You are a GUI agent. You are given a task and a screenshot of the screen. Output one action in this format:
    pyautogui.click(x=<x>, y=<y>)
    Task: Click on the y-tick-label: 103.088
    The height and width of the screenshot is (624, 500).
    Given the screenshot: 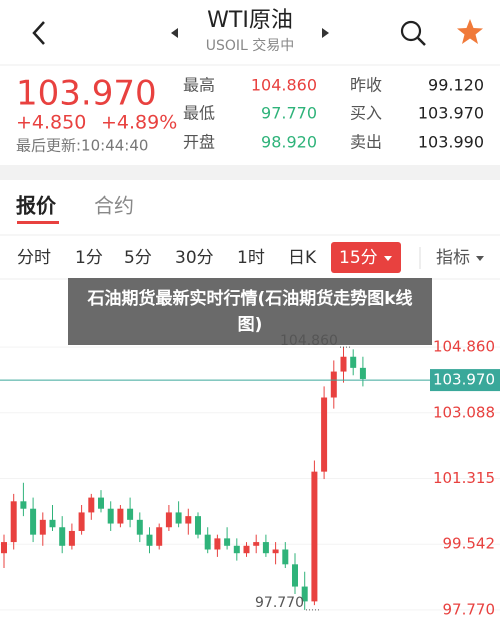 What is the action you would take?
    pyautogui.click(x=464, y=412)
    